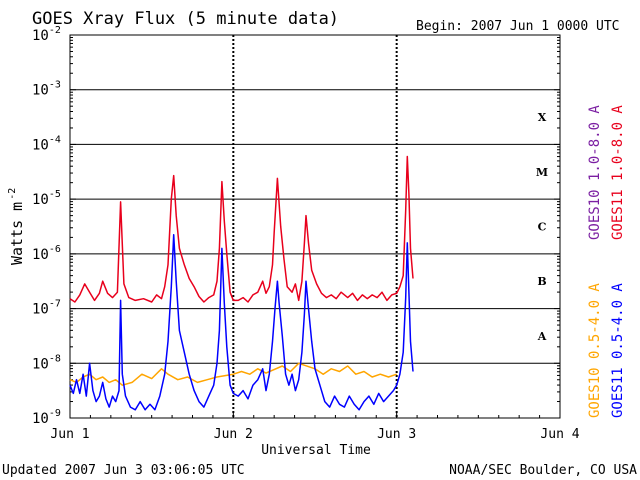  Describe the element at coordinates (123, 470) in the screenshot. I see `updated-label: Updated 2007 Jun 3 03:06:05 UTC` at that location.